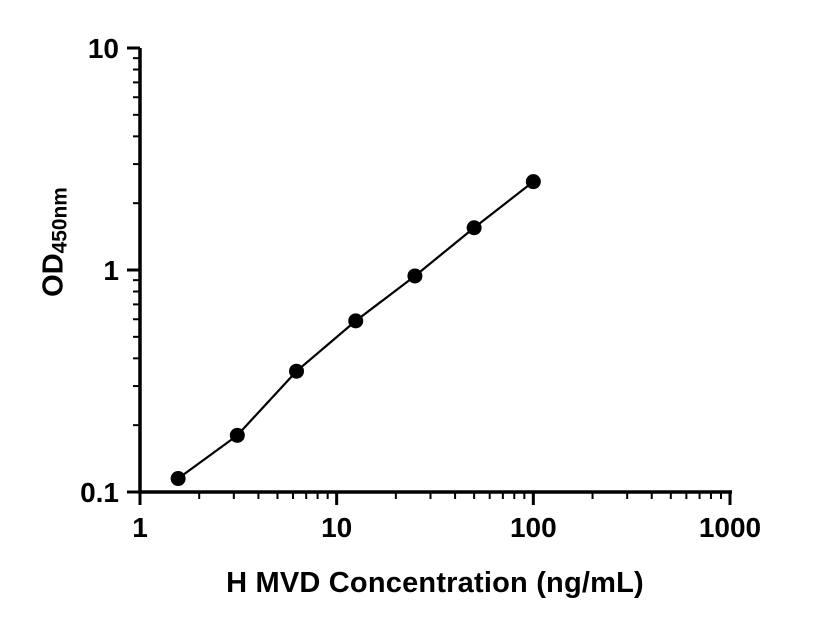 The image size is (816, 640). Describe the element at coordinates (99, 492) in the screenshot. I see `y-tick-label: 0.1` at that location.